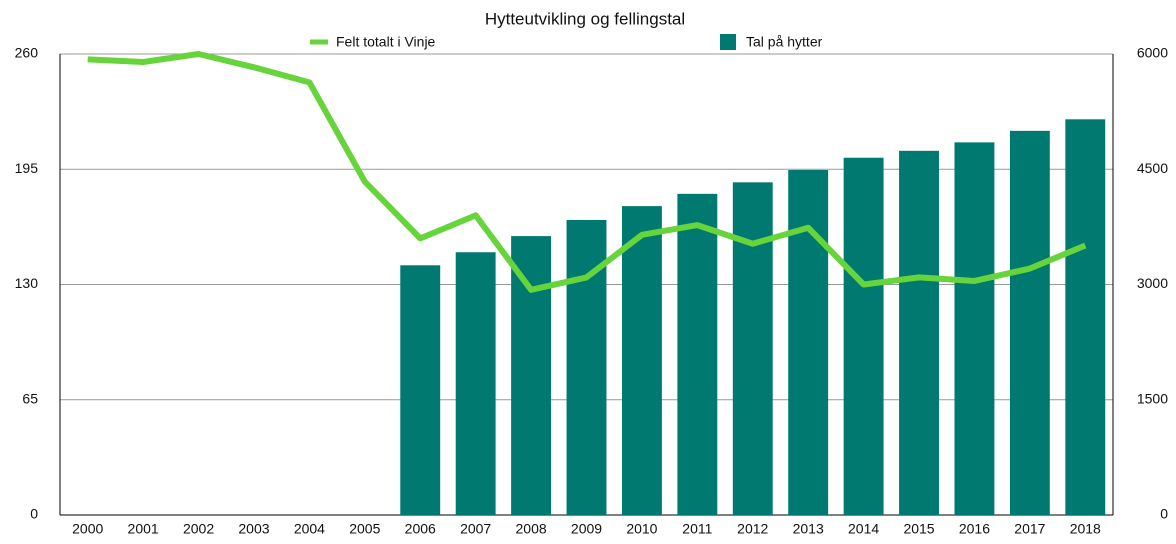  Describe the element at coordinates (1152, 398) in the screenshot. I see `y2-tick-label: 1500` at that location.